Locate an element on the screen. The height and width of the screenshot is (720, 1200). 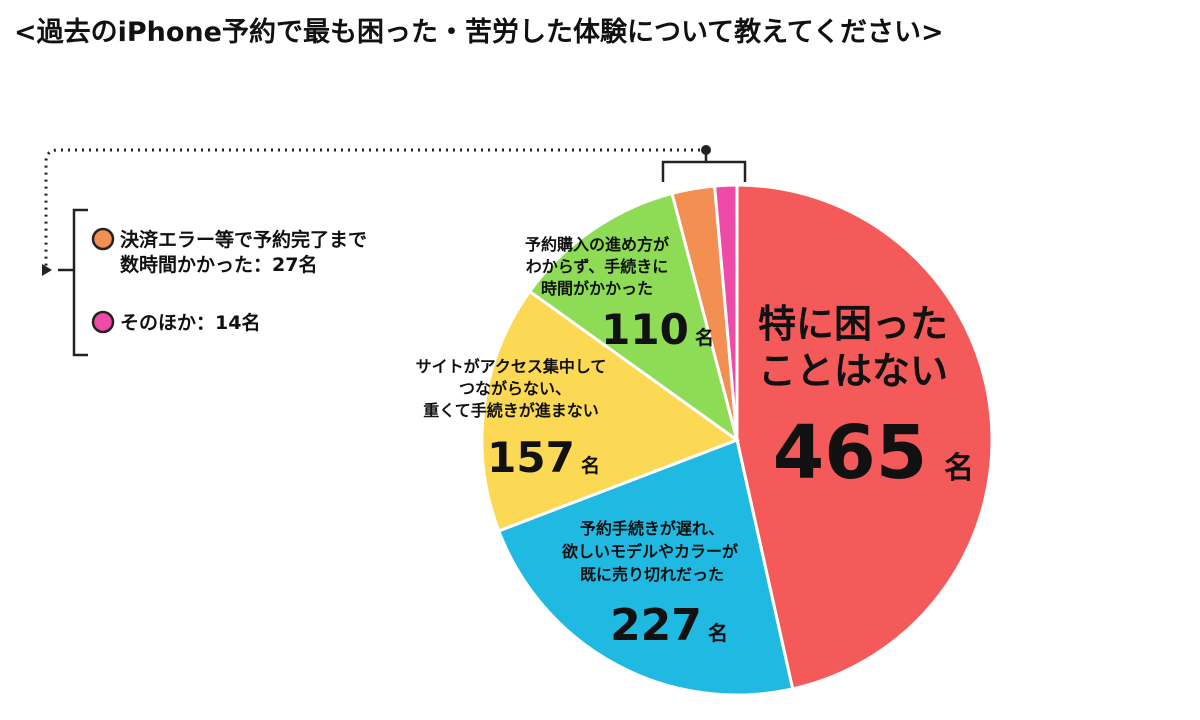
access-text-2: つながらない、 is located at coordinates (515, 388).